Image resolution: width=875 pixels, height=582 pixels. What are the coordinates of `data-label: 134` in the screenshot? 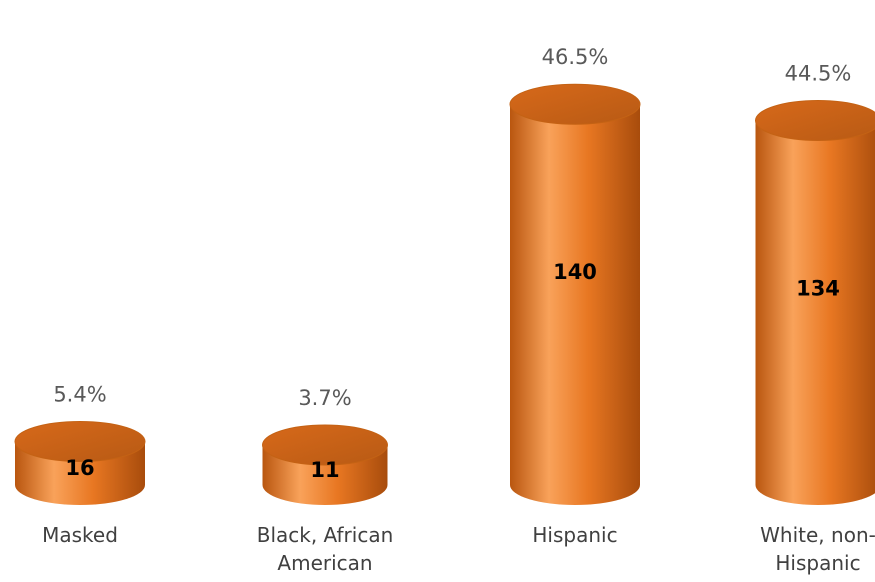 It's located at (818, 289).